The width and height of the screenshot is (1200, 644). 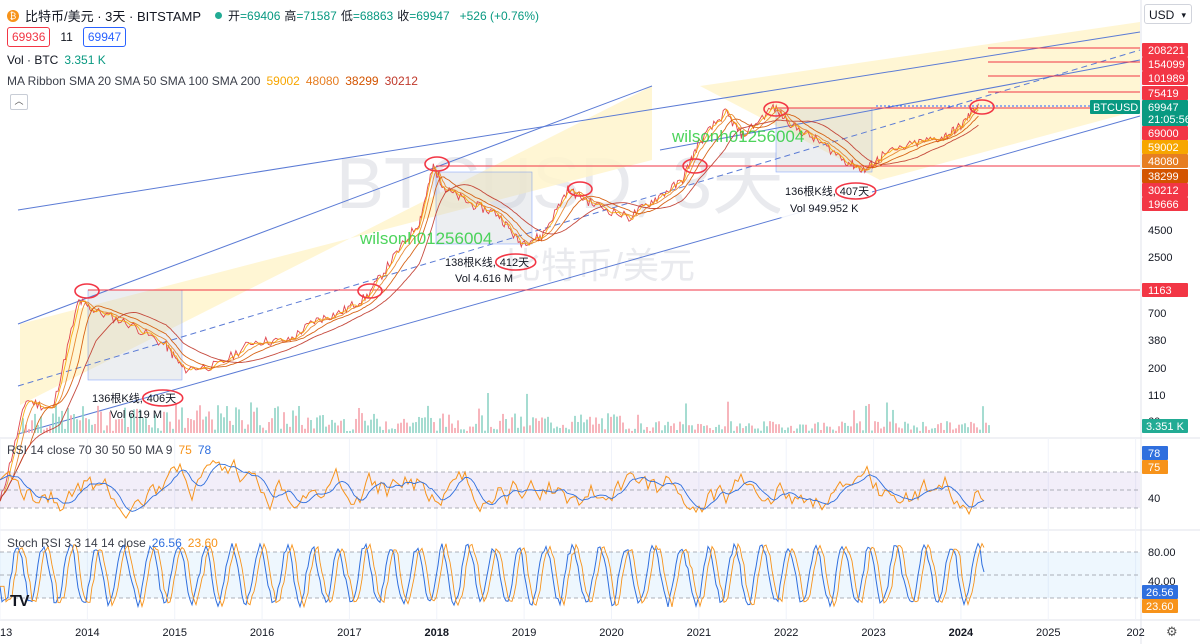 I want to click on price-label-tag: 19666, so click(x=1165, y=204).